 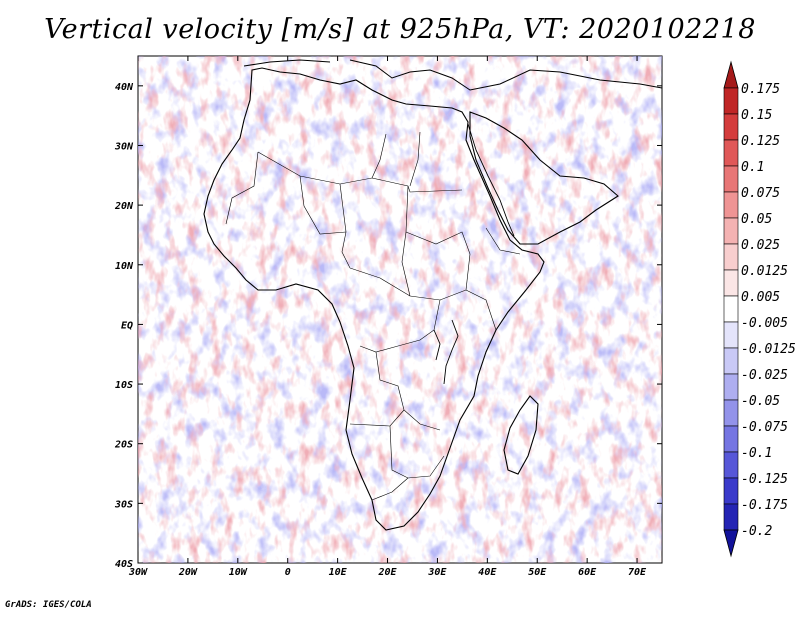 I want to click on arabia-coastline, so click(x=544, y=178).